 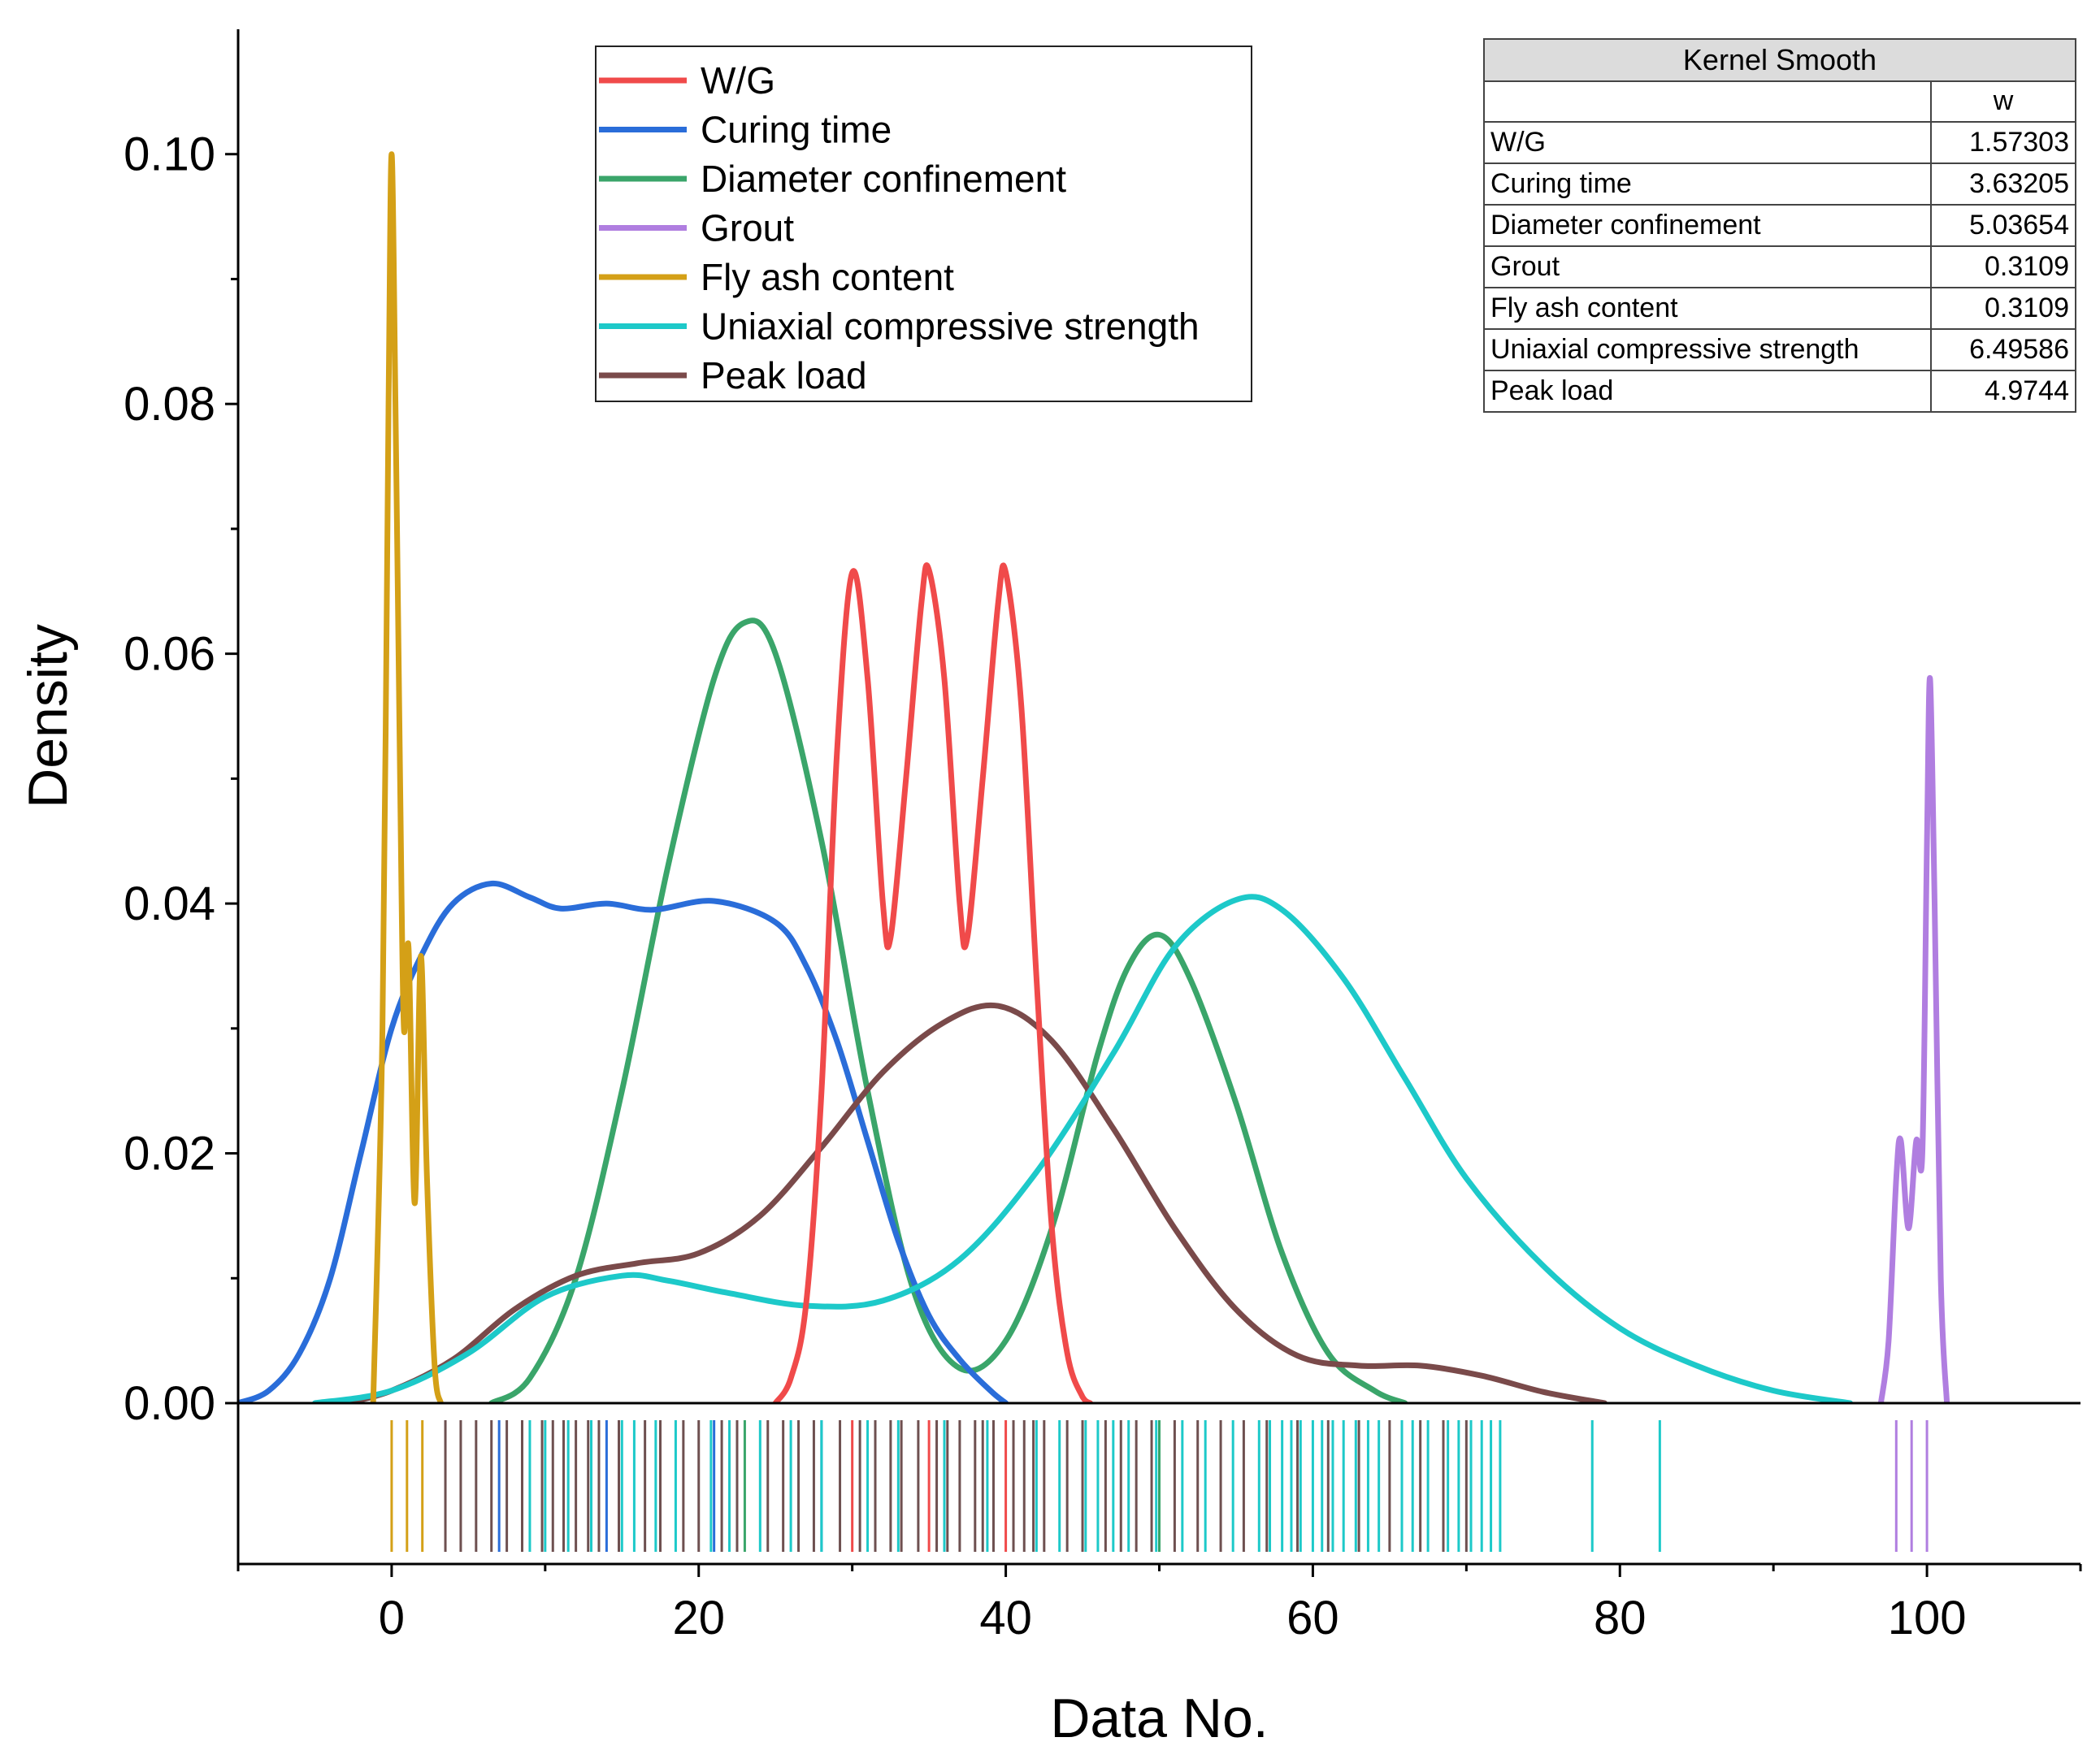 I want to click on y-tick-label: 0.02, so click(x=169, y=1154).